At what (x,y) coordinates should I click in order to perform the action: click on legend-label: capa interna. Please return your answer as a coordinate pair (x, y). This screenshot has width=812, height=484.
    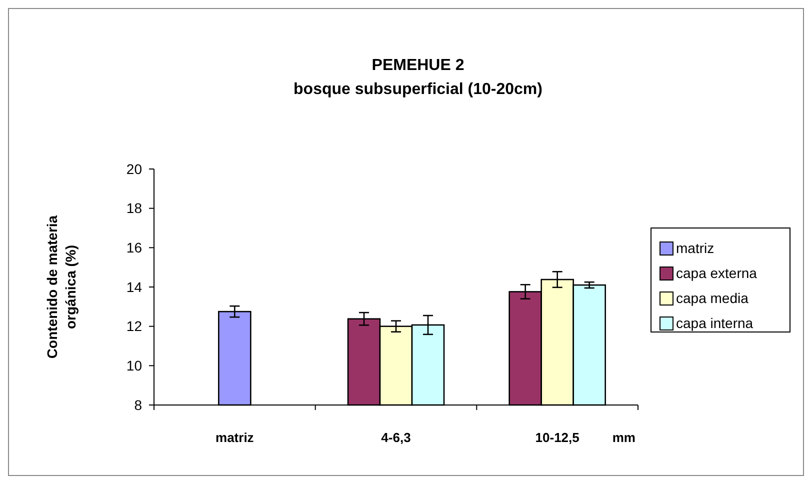
    Looking at the image, I should click on (715, 322).